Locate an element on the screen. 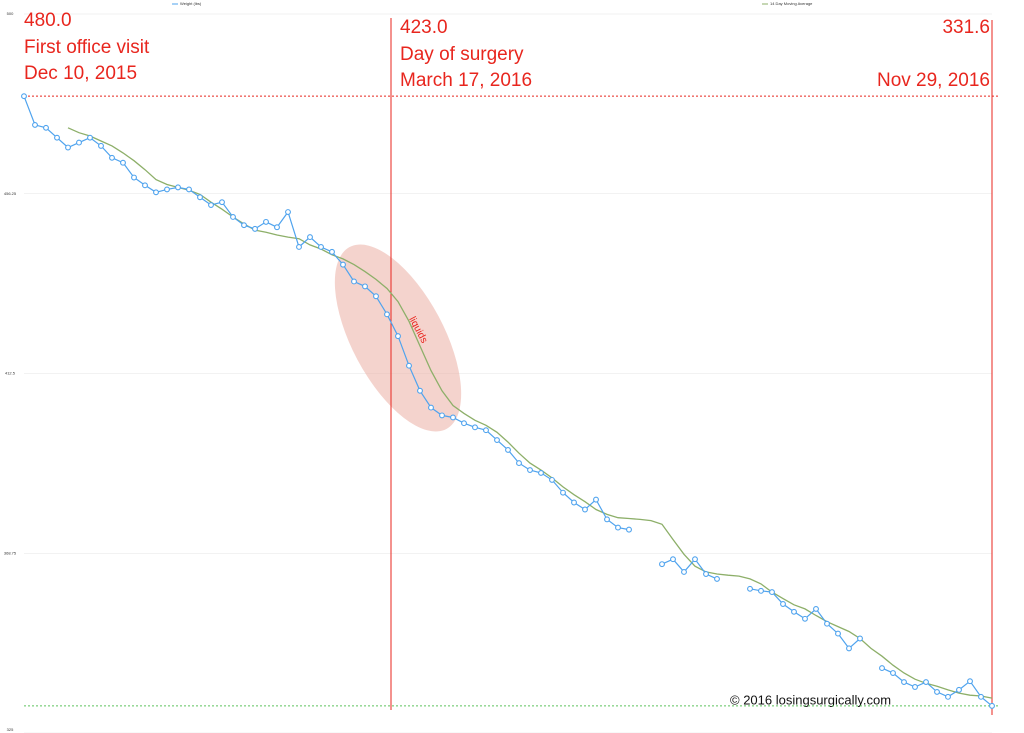 Image resolution: width=1024 pixels, height=733 pixels. annotation-text: Nov 29, 2016 is located at coordinates (933, 80).